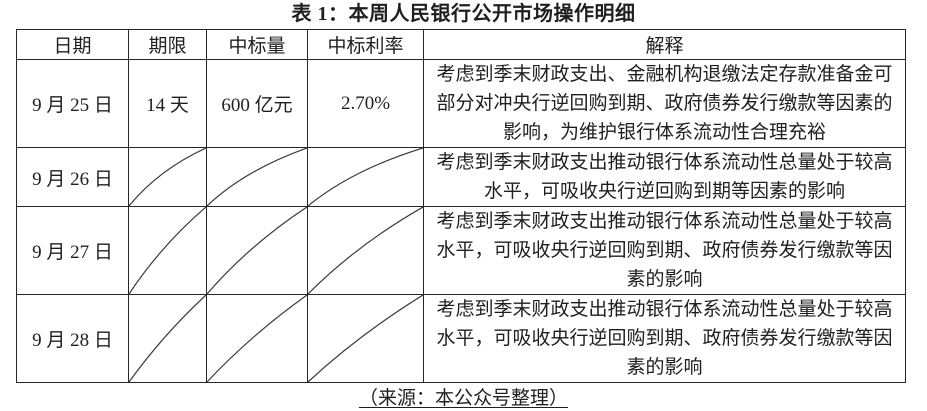 This screenshot has height=411, width=927. Describe the element at coordinates (167, 103) in the screenshot. I see `term-cell: 14 天` at that location.